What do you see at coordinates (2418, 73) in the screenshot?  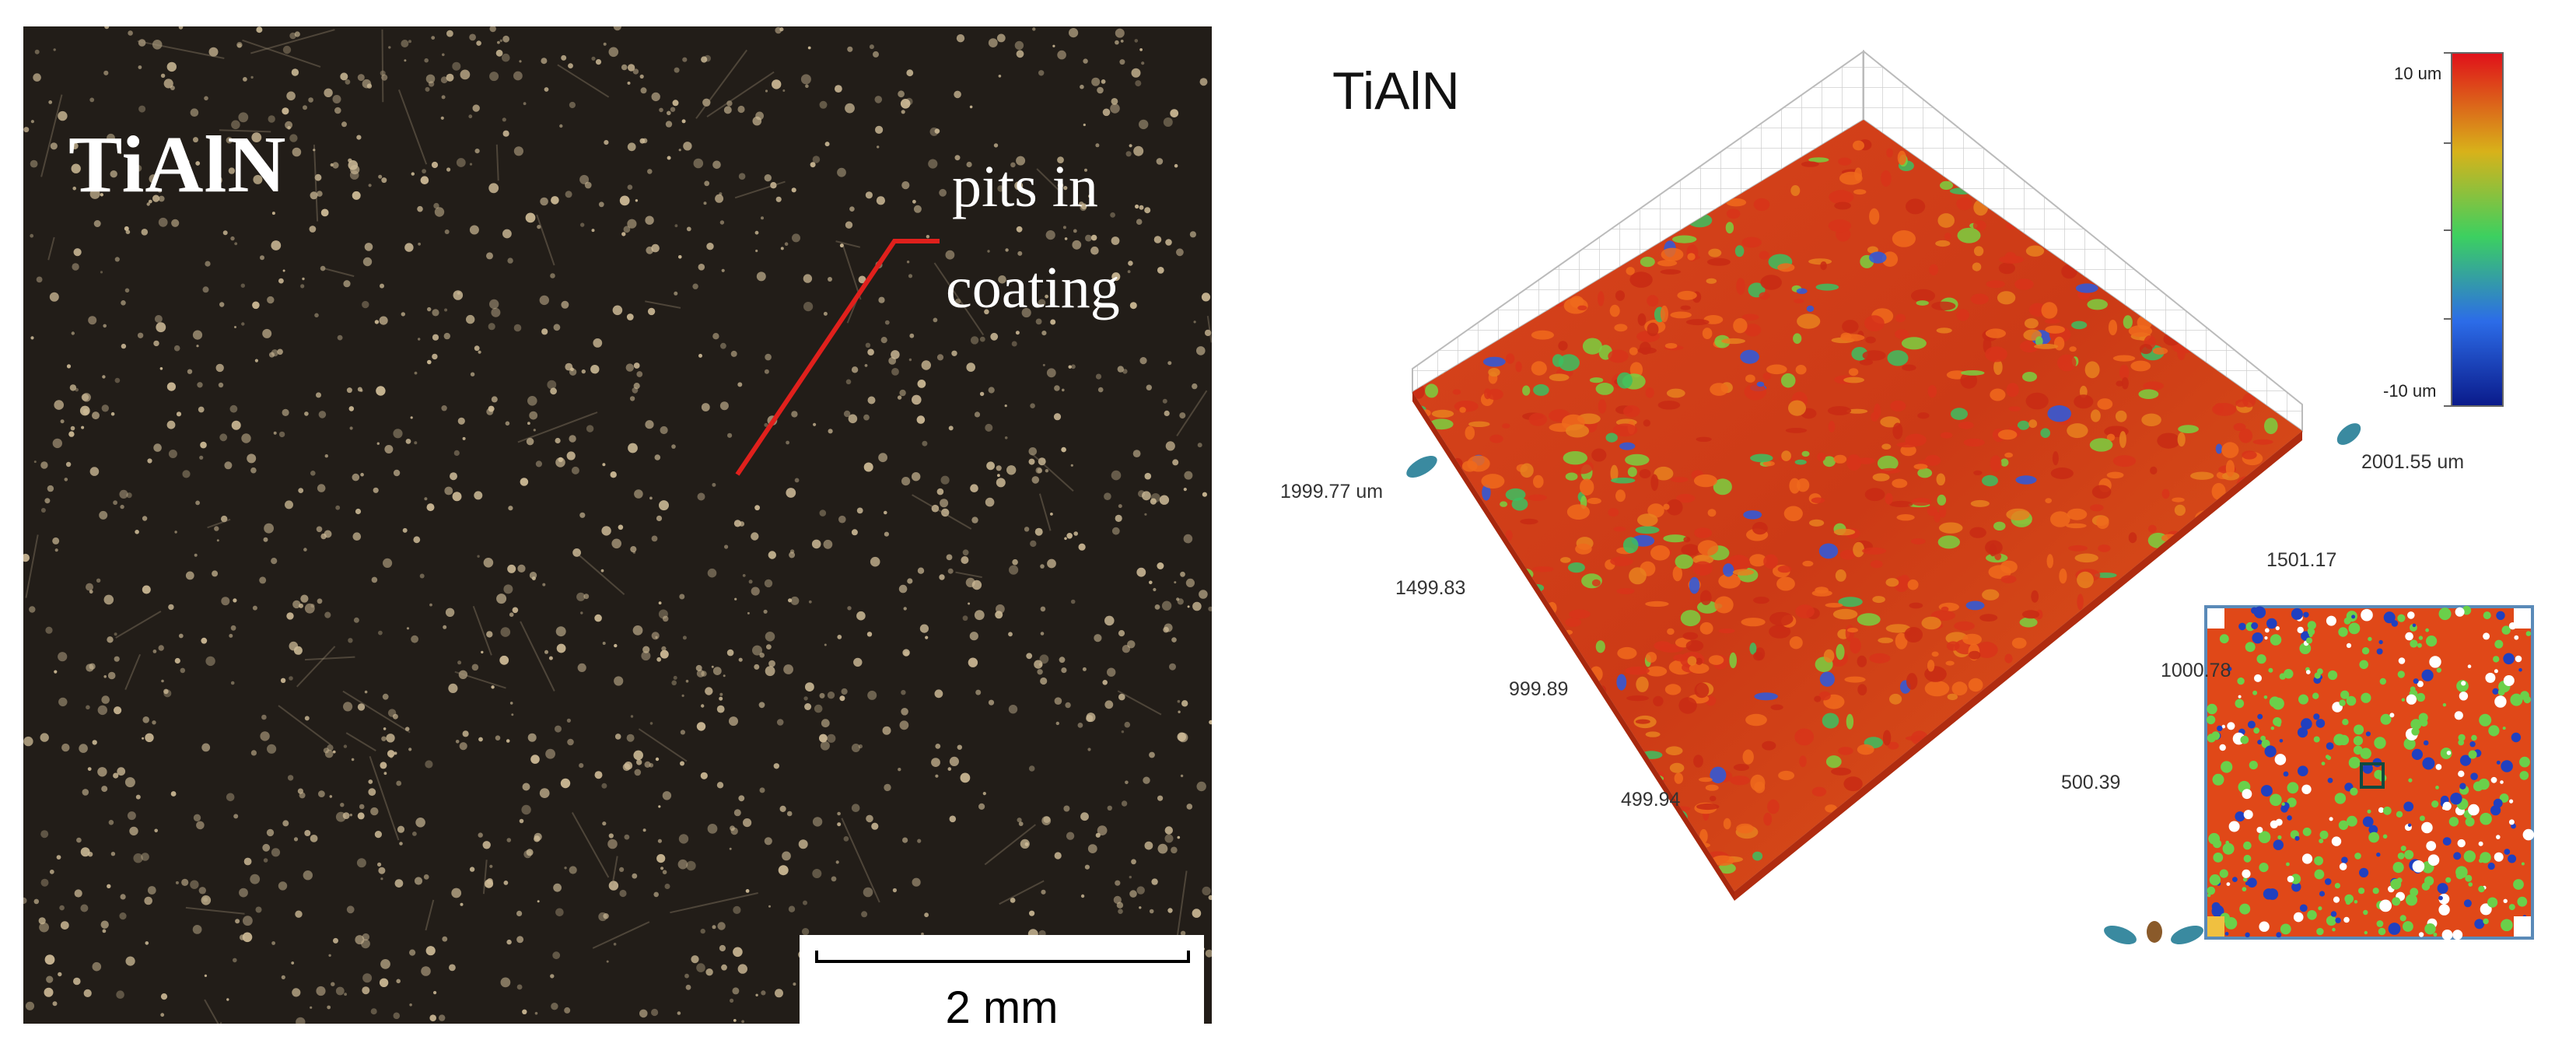 I see `colorbar-max-label: 10 um` at bounding box center [2418, 73].